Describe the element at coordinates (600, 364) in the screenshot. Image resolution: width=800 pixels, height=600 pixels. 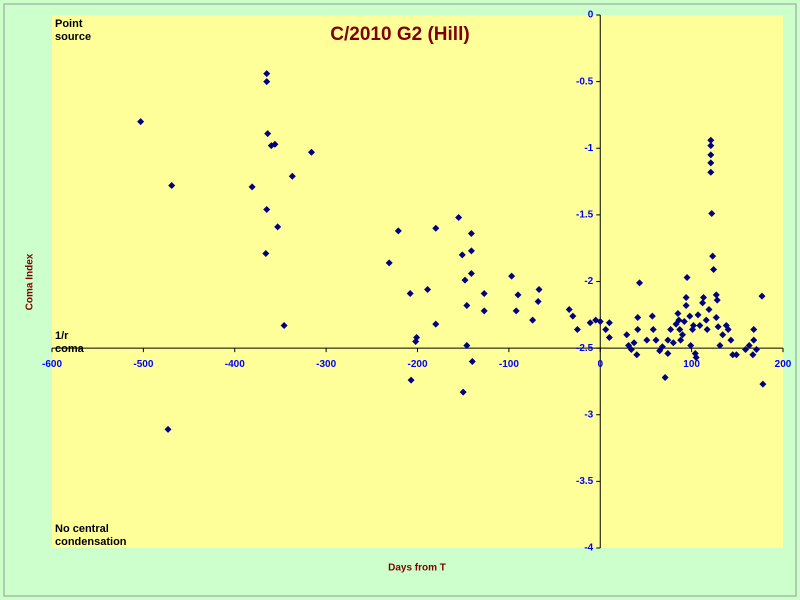
I see `x-tick-label: 0` at that location.